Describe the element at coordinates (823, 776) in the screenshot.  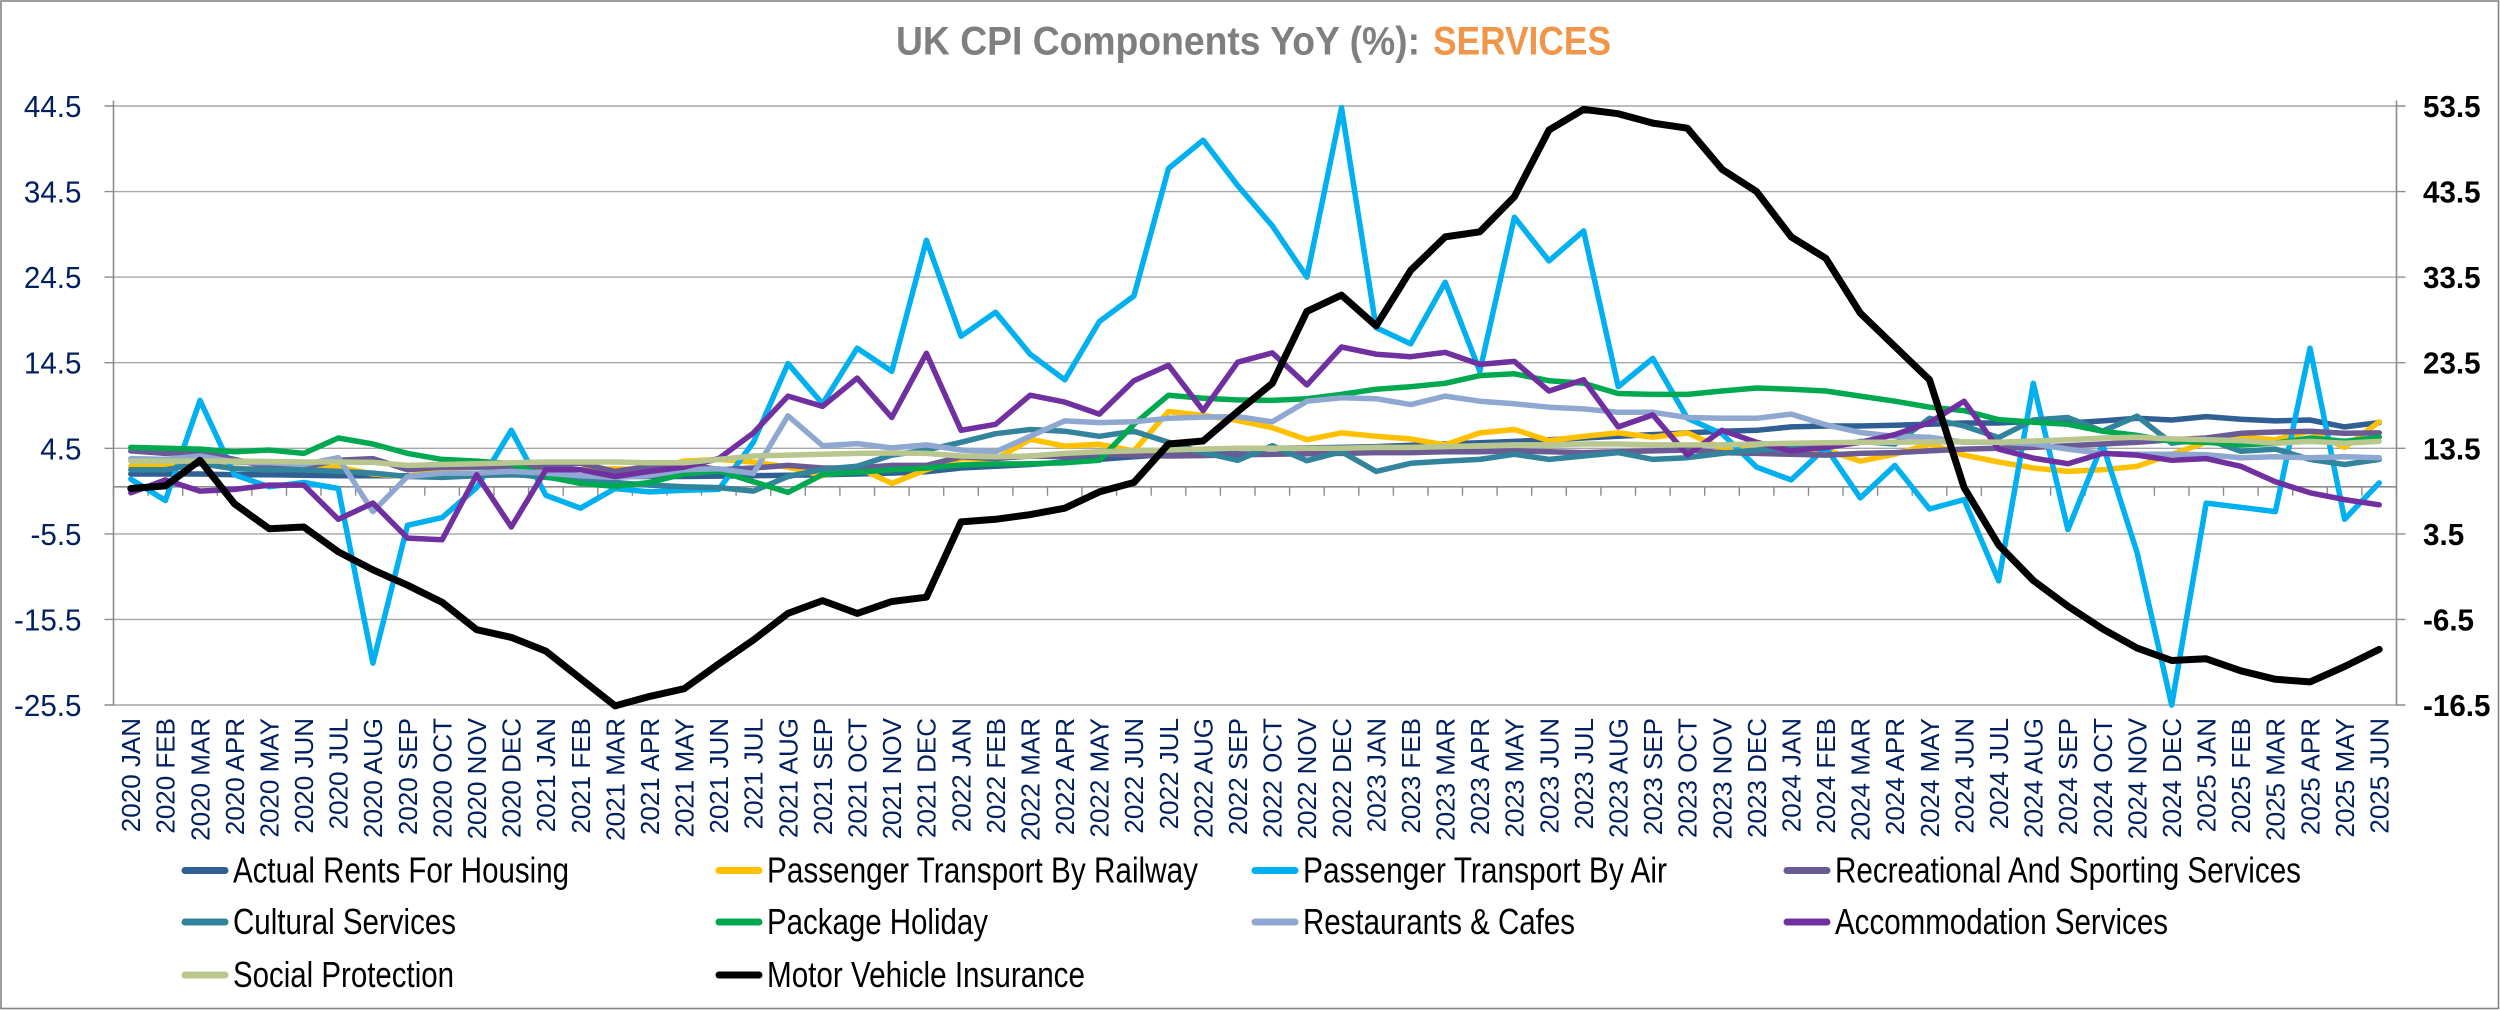
I see `svg-text: 2021 SEP` at that location.